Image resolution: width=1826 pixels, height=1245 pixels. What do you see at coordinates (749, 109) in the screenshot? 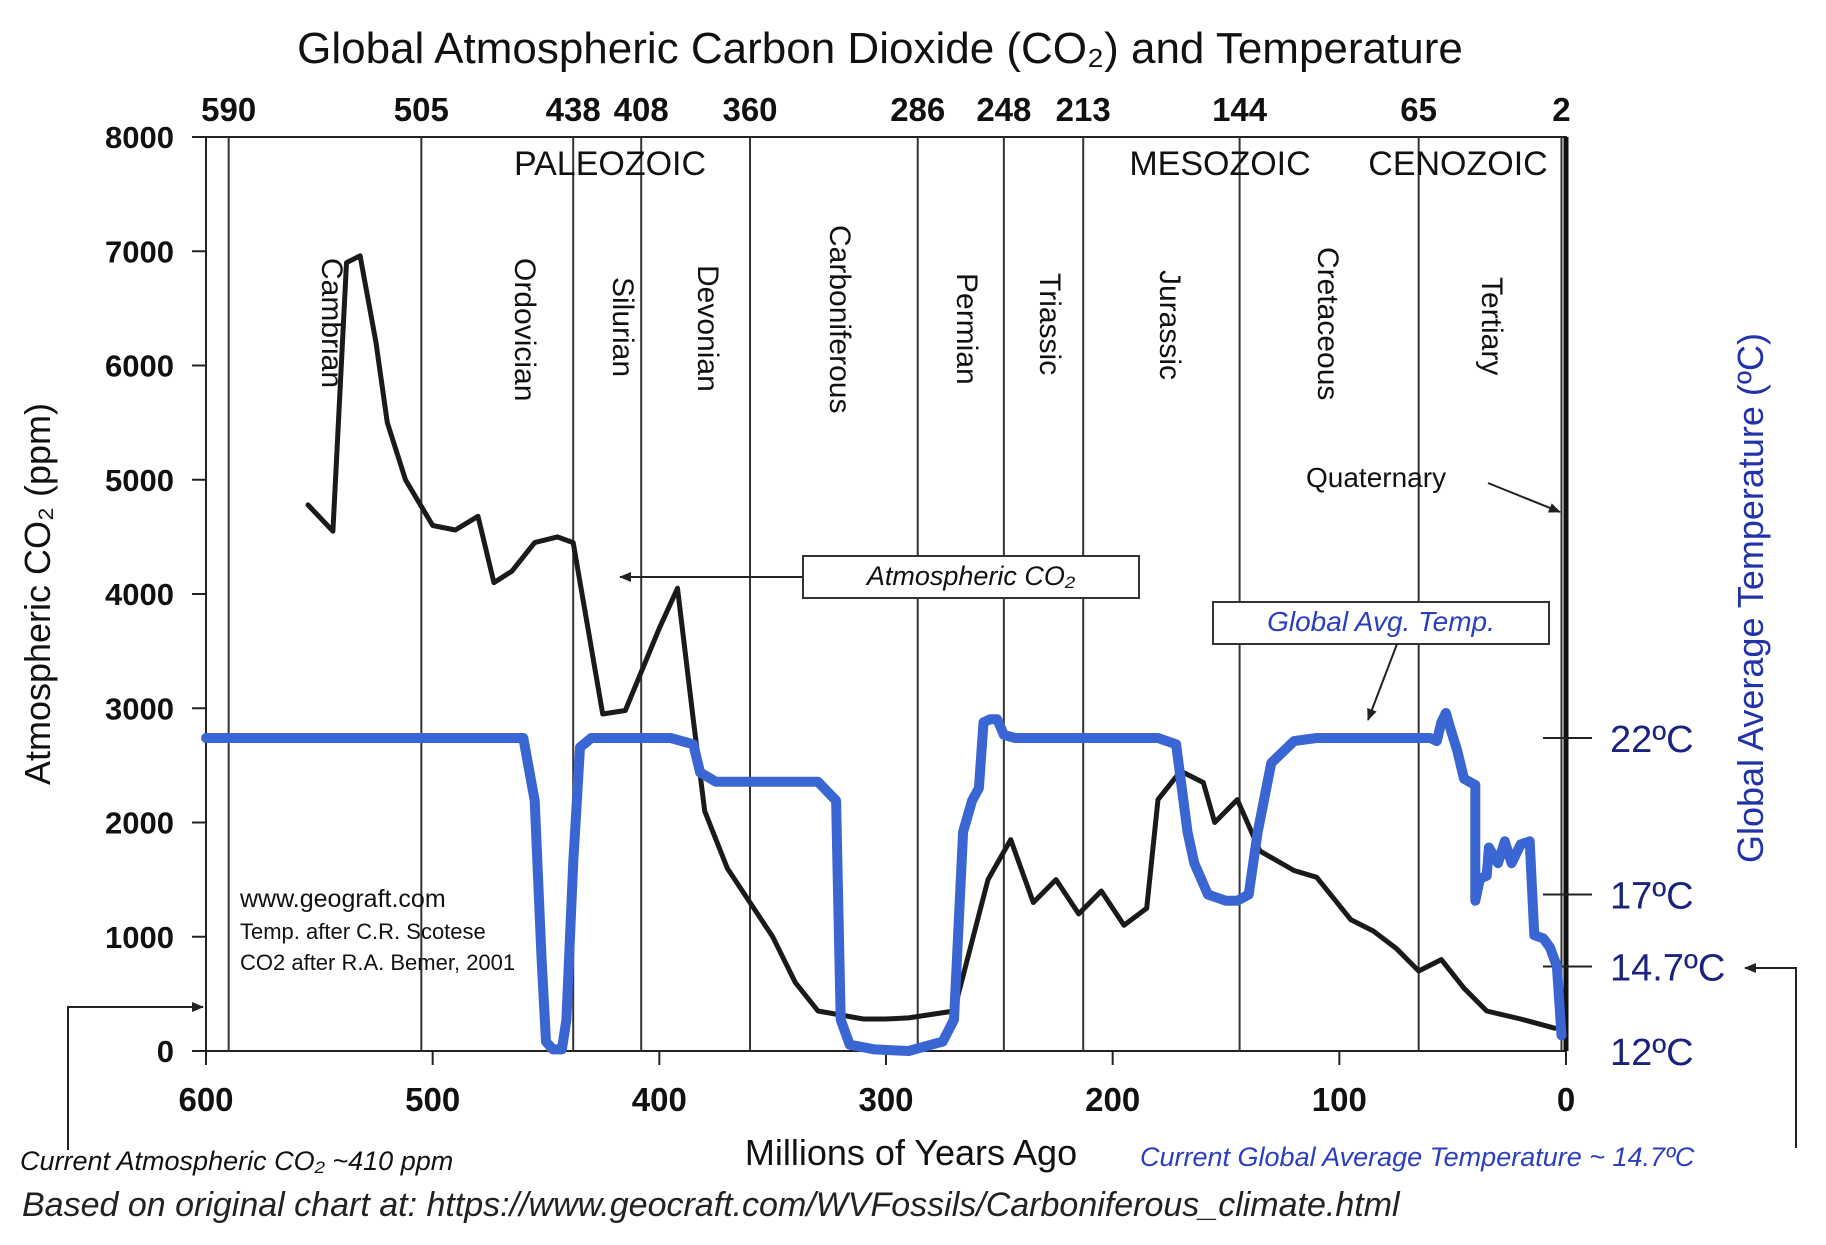
I see `top-tick-label-4: 360` at bounding box center [749, 109].